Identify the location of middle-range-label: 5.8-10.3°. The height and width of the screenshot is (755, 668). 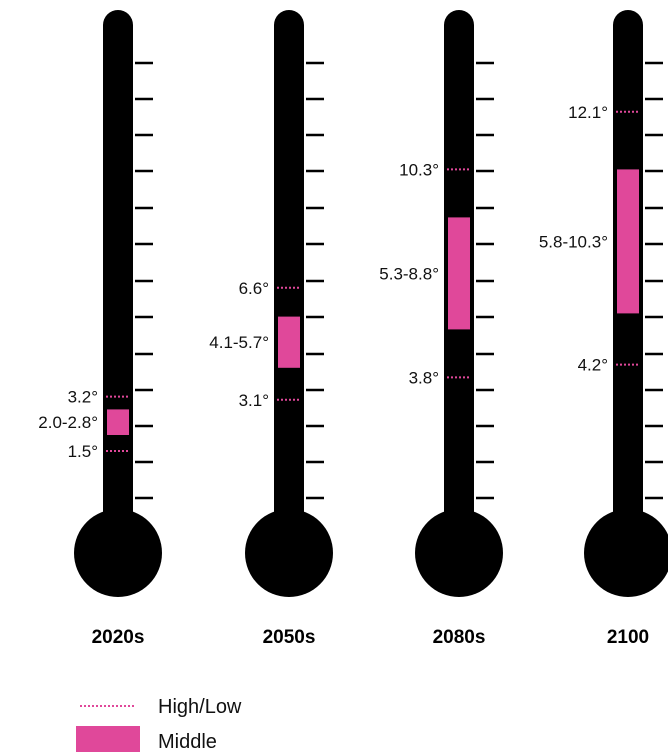
(573, 241).